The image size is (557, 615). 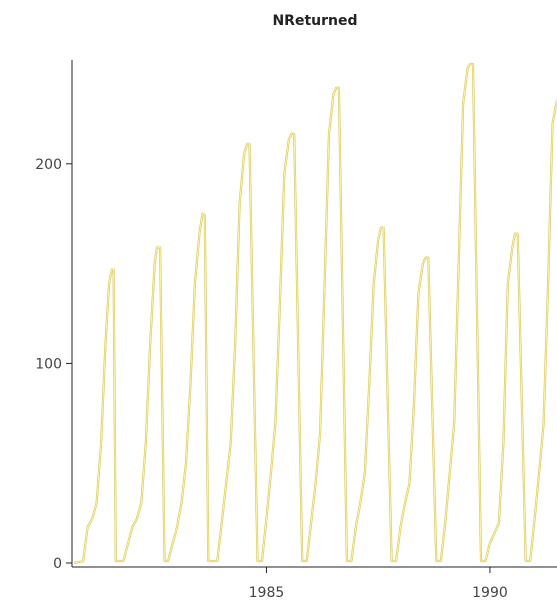 I want to click on x-tick-label: 1990, so click(x=490, y=593).